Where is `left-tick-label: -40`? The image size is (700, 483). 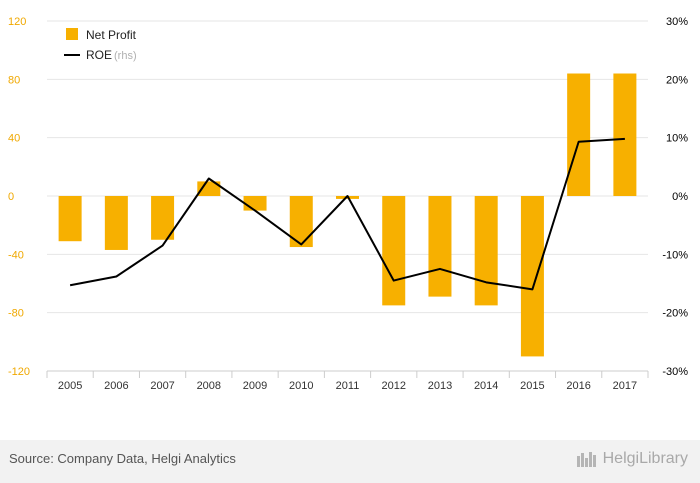 left-tick-label: -40 is located at coordinates (16, 255).